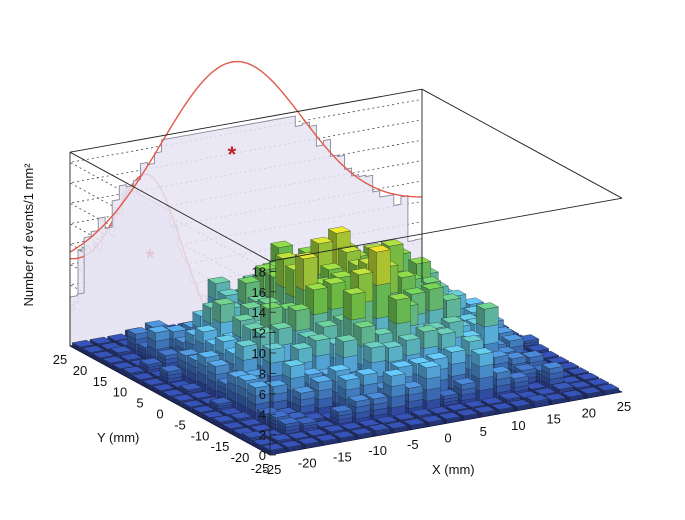  What do you see at coordinates (139, 403) in the screenshot?
I see `y-tick-label: 5` at bounding box center [139, 403].